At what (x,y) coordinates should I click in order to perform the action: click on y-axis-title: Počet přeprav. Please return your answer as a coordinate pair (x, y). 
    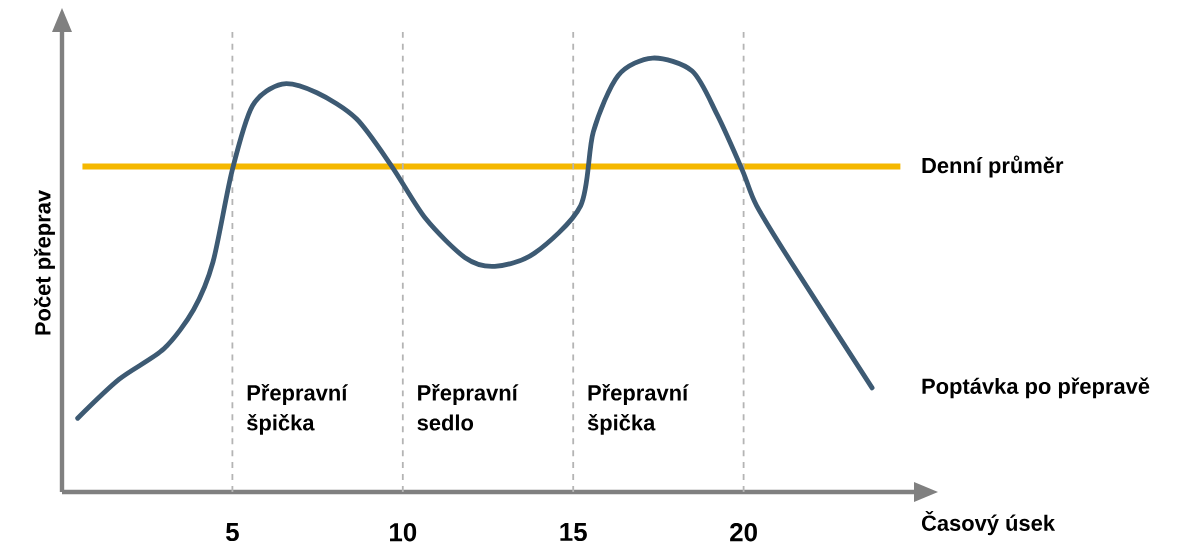
    Looking at the image, I should click on (44, 262).